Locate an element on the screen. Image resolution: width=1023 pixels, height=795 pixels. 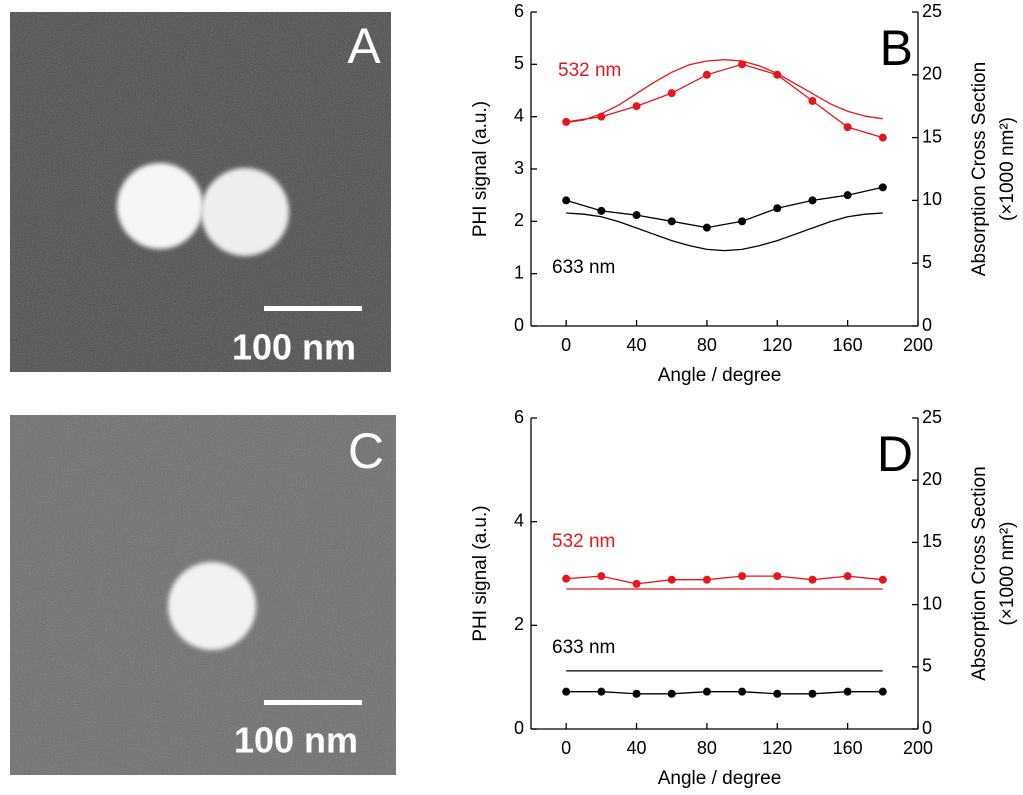
y-tick-label: 5 is located at coordinates (519, 63).